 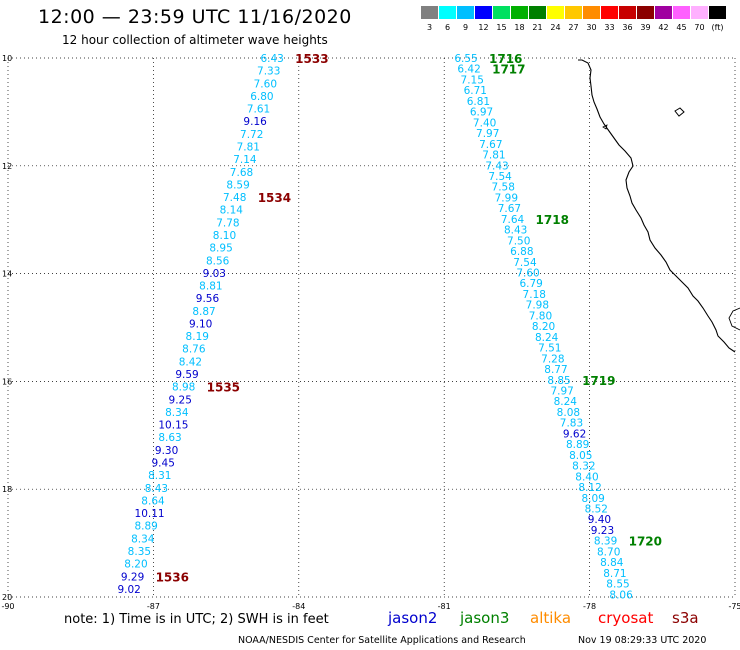 What do you see at coordinates (258, 110) in the screenshot?
I see `wave-height-value: 7.61` at bounding box center [258, 110].